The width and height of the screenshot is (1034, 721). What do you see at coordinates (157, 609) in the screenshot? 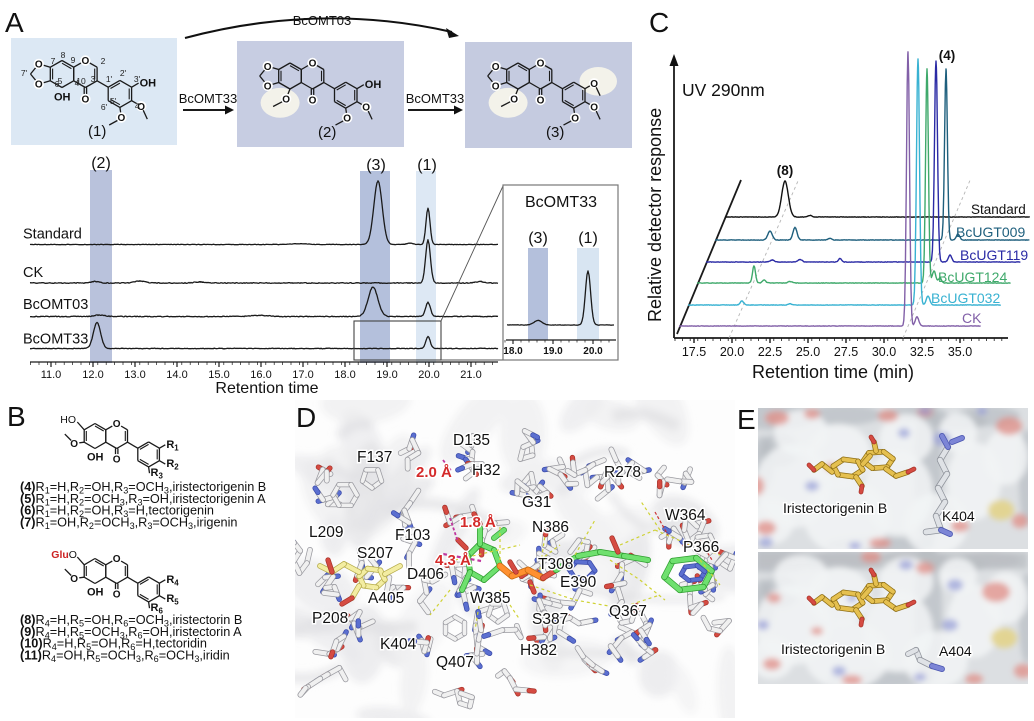
I see `svg-text: R6` at bounding box center [157, 609].